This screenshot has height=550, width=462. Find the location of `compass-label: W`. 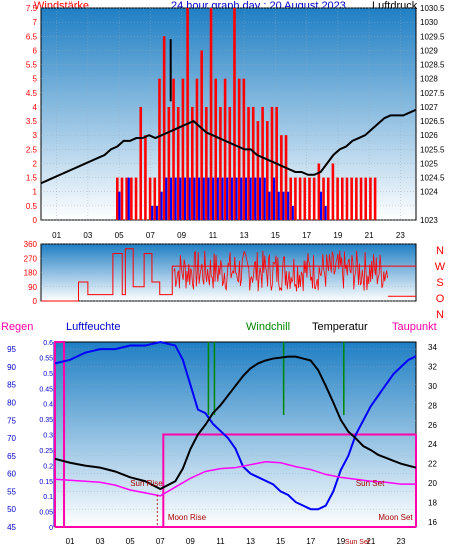

compass-label: W is located at coordinates (440, 267).